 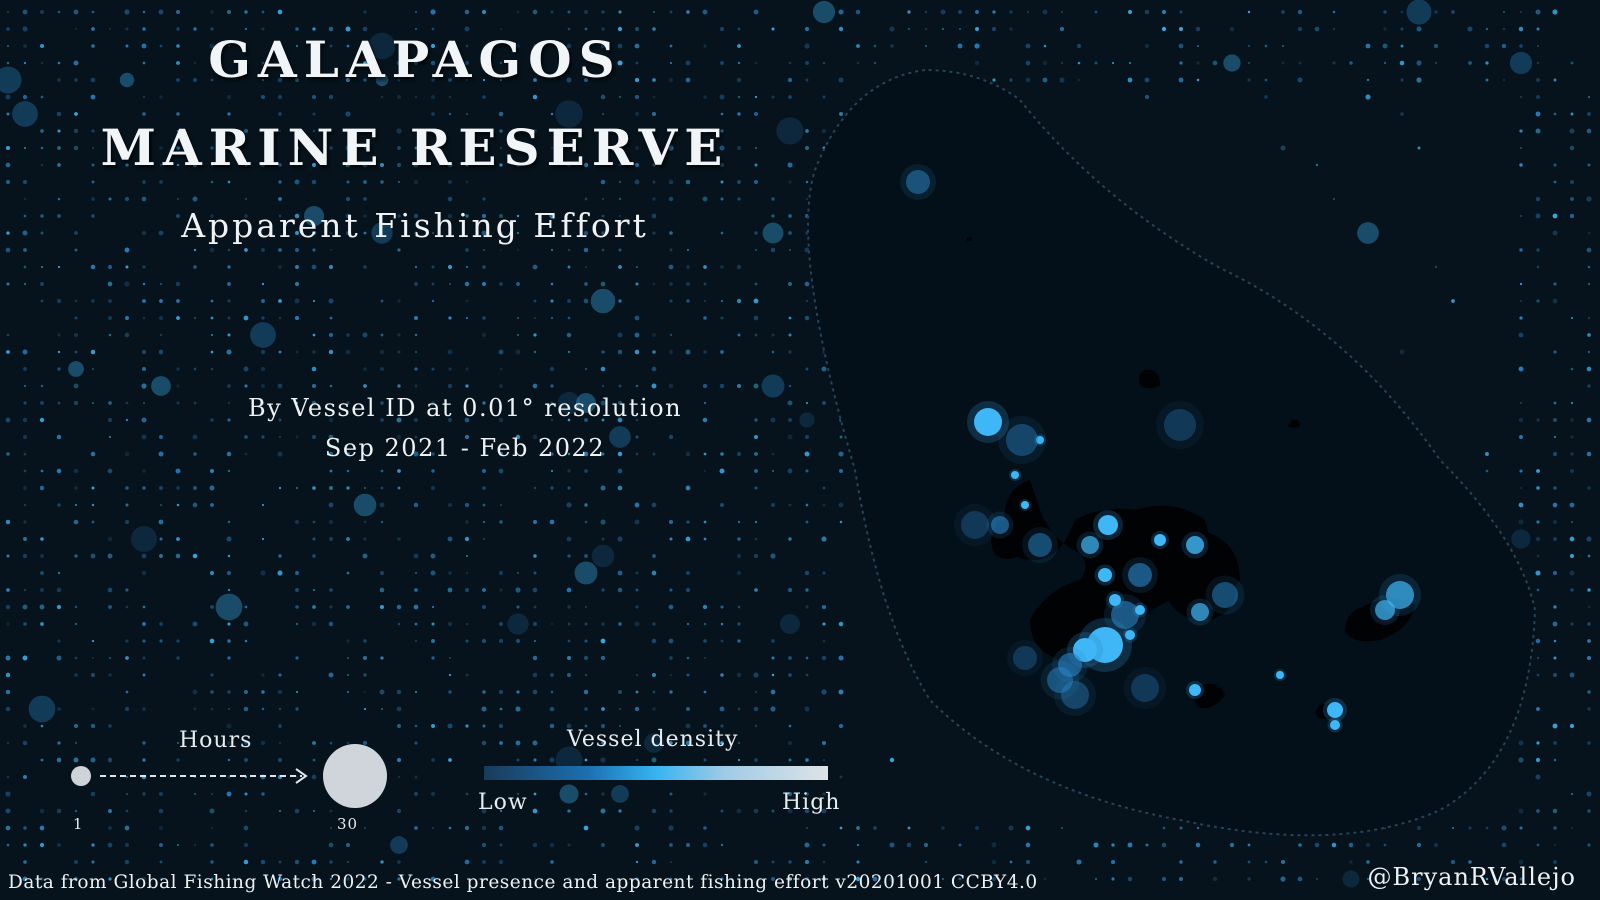 I want to click on hours-arrow-icon, so click(x=204, y=776).